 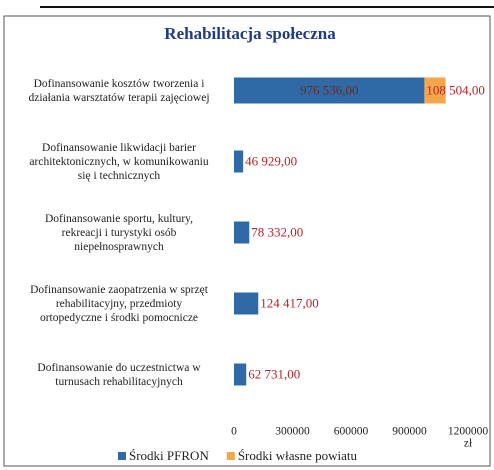 I want to click on legend-label: Środki PFRON, so click(x=169, y=455).